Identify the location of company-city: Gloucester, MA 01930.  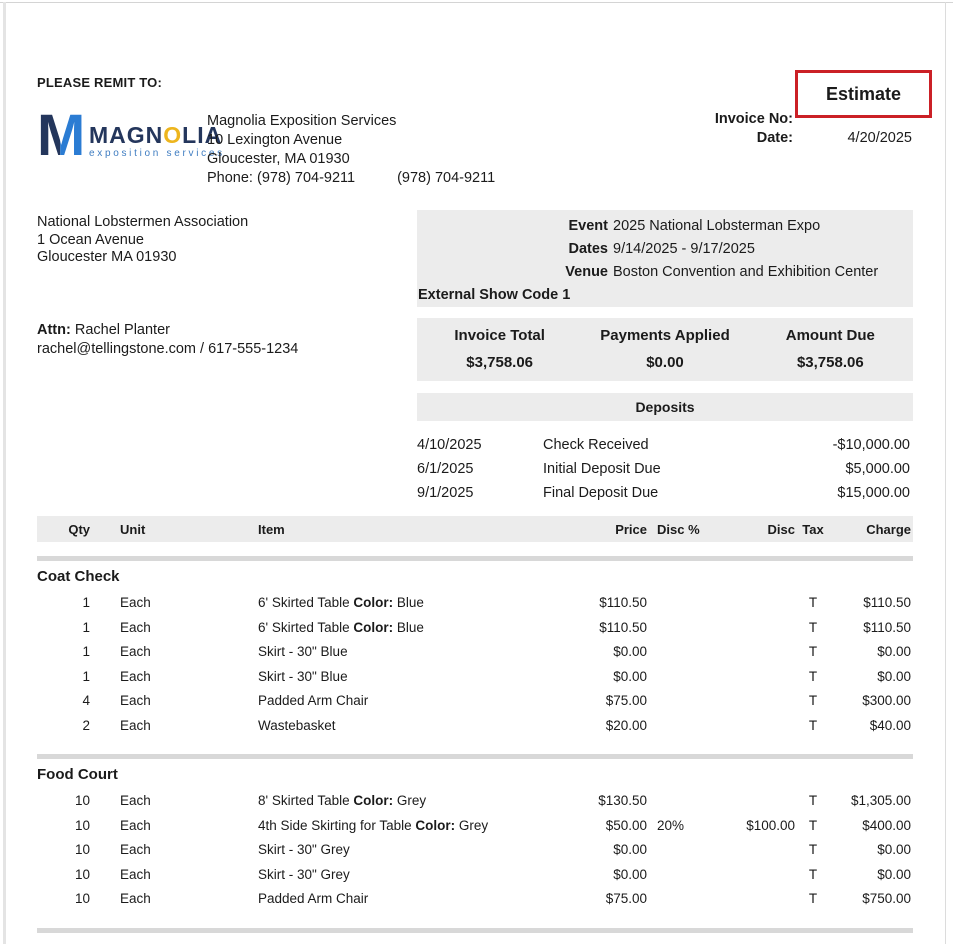
(278, 159).